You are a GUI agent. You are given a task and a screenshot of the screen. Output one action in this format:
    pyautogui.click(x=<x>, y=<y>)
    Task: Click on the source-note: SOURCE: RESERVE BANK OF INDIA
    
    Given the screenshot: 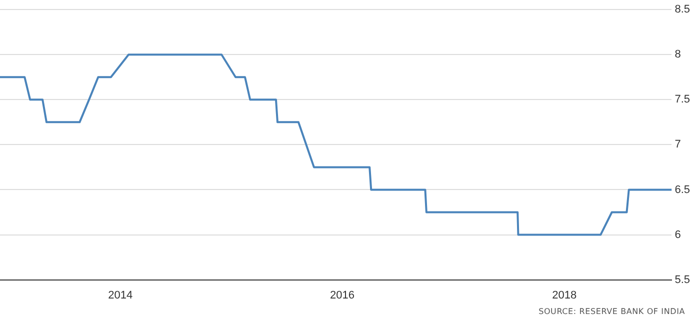 What is the action you would take?
    pyautogui.click(x=611, y=311)
    